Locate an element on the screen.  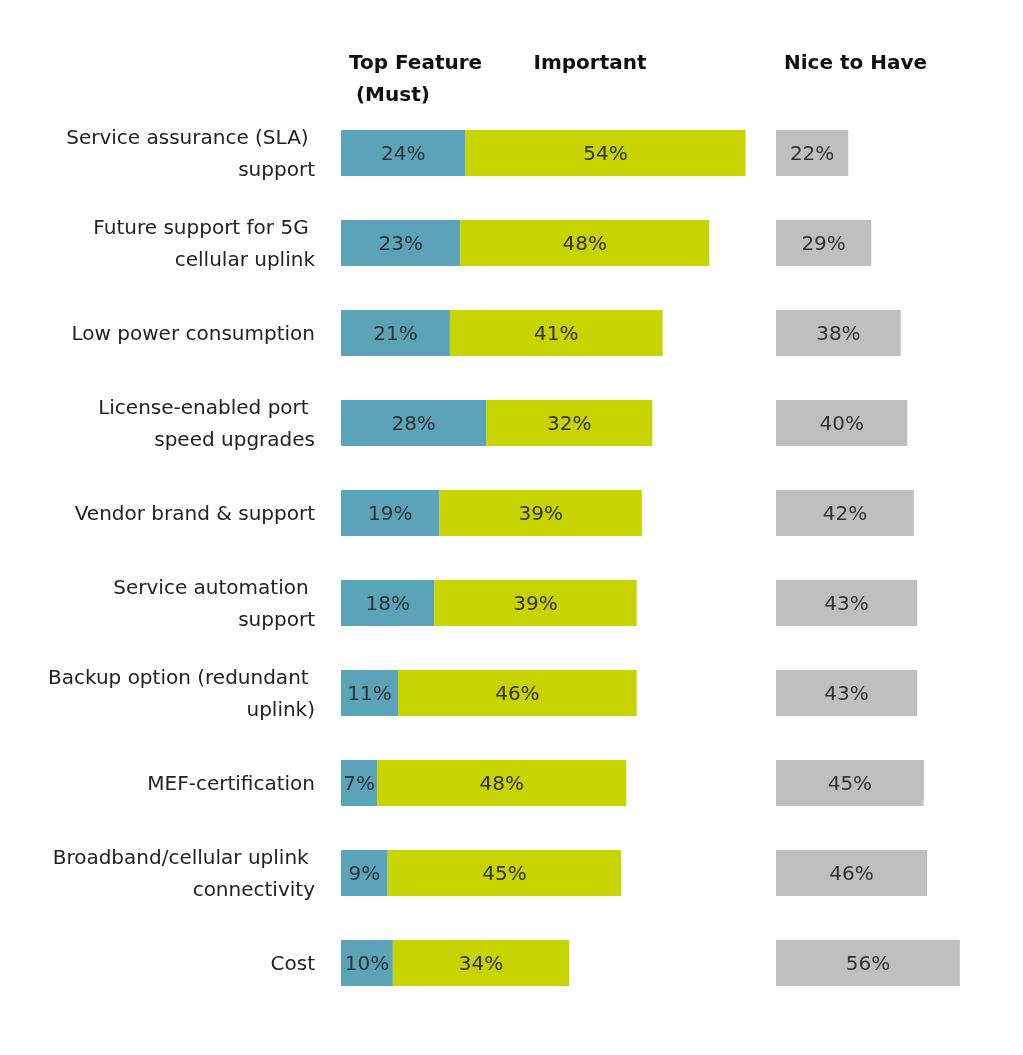
data-label: 54% is located at coordinates (605, 153).